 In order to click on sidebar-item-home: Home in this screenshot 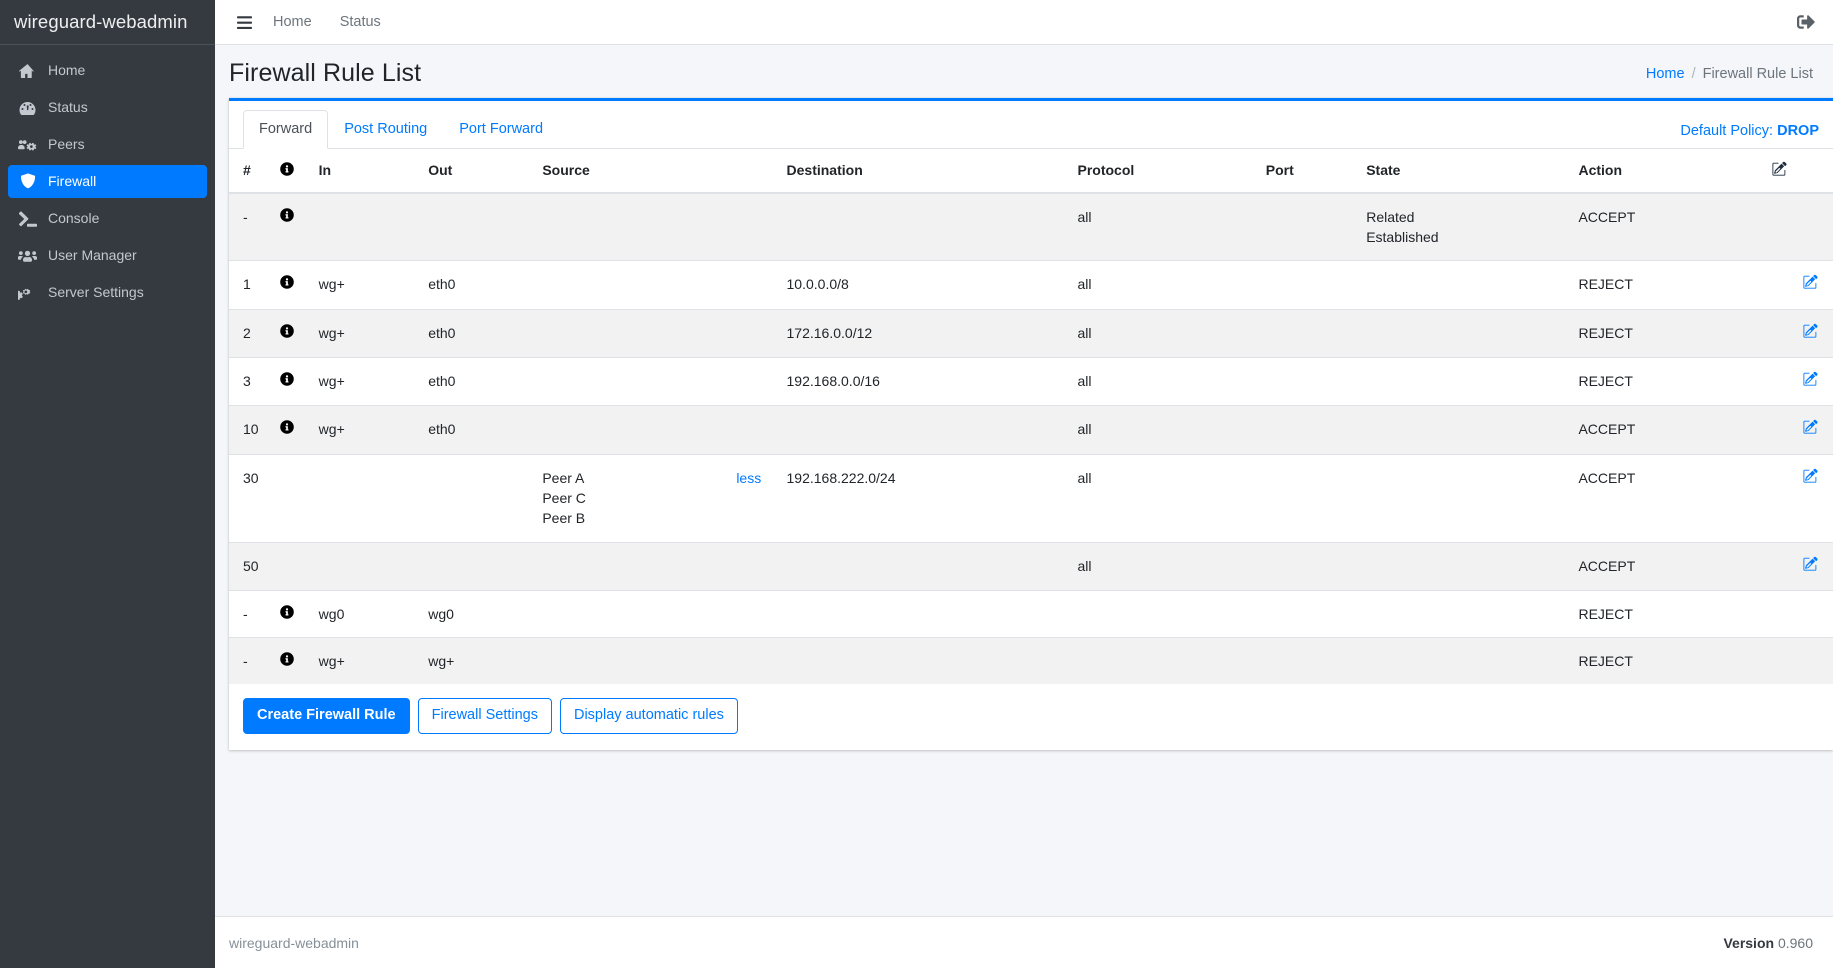, I will do `click(107, 70)`.